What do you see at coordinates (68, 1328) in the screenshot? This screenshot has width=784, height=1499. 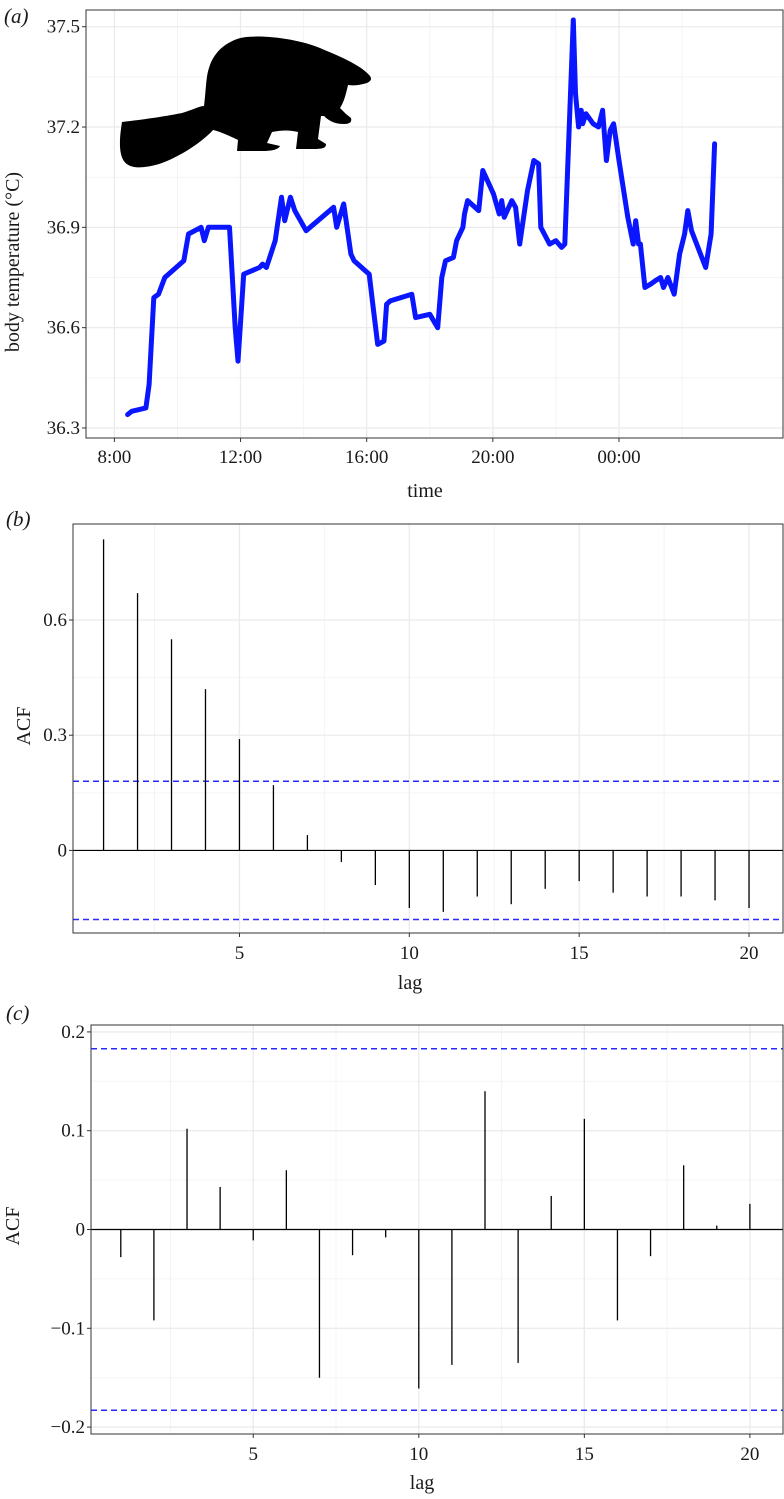 I see `y-tick-label: −0.1` at bounding box center [68, 1328].